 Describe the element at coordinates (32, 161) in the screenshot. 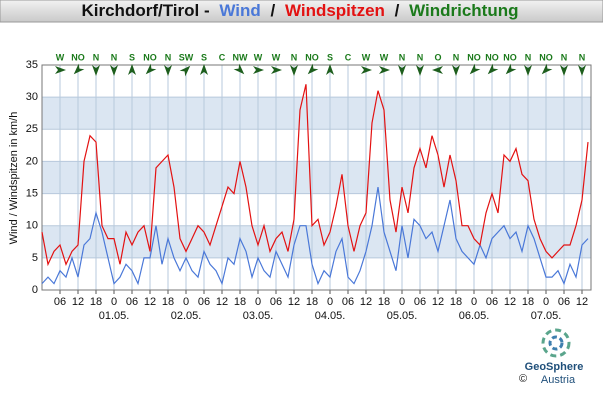

I see `y-tick-label: 20` at that location.